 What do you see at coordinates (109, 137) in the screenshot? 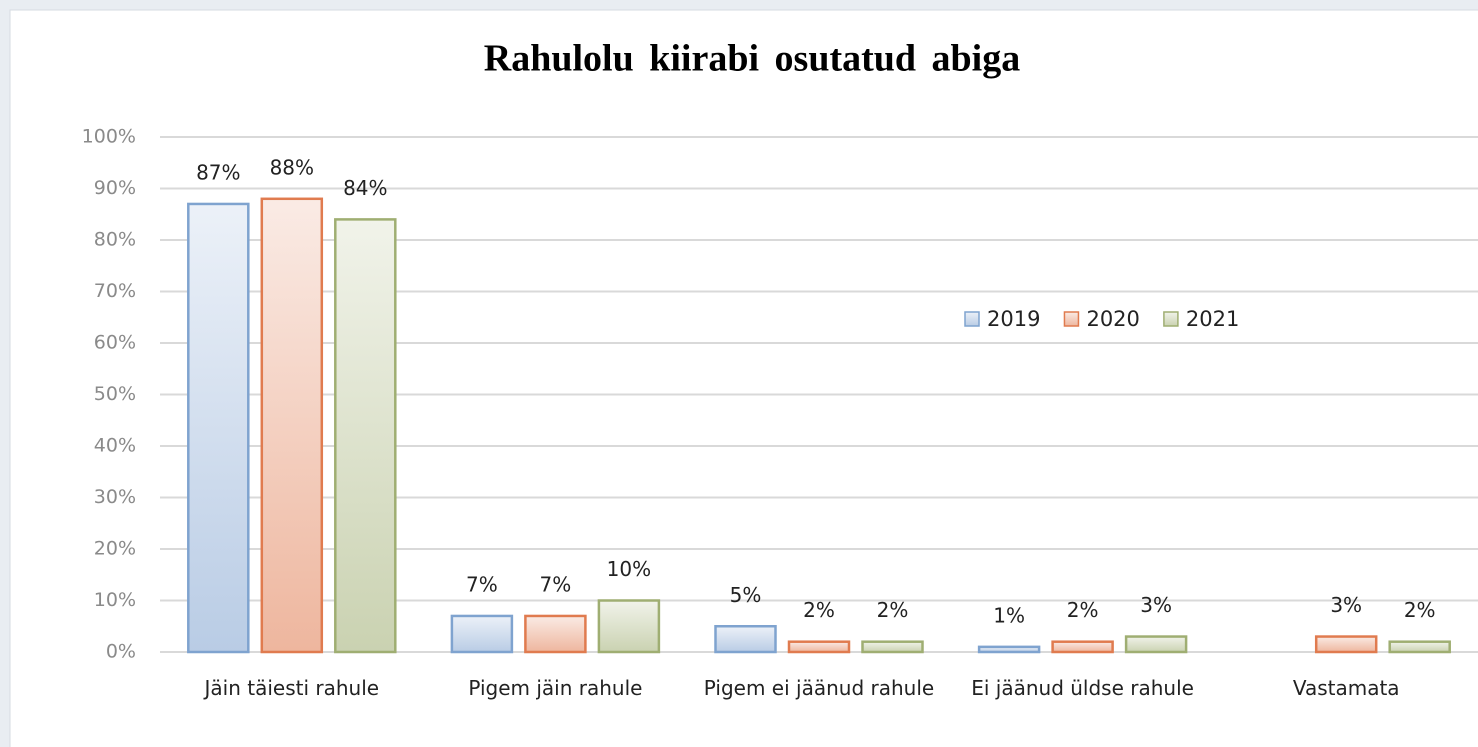
I see `y-tick-label: 100%` at bounding box center [109, 137].